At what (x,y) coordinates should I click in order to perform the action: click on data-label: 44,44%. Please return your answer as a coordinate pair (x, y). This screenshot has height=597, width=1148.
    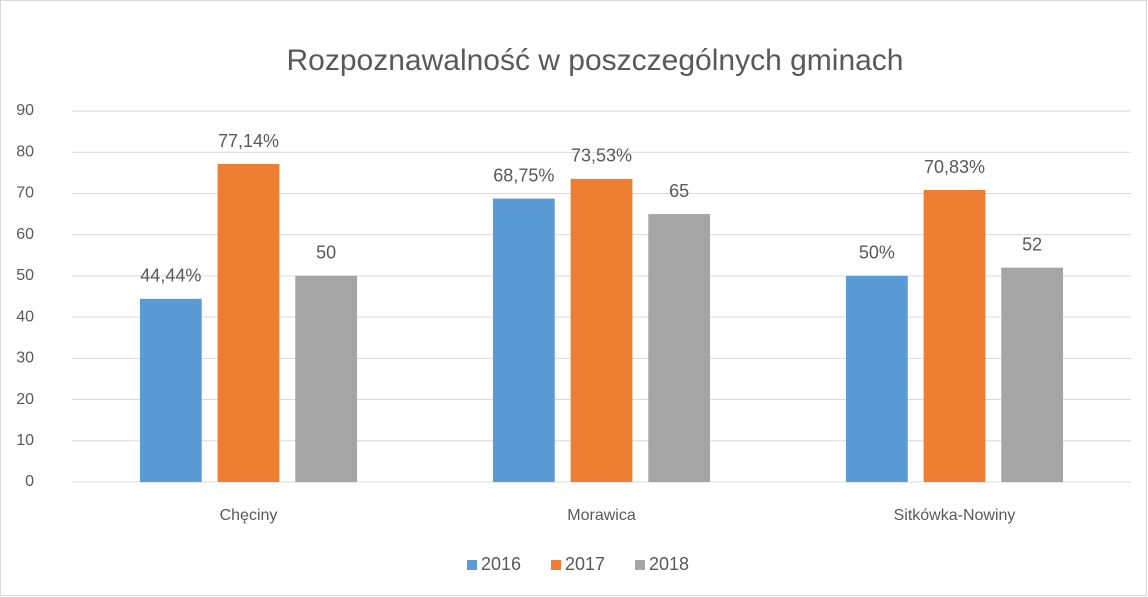
    Looking at the image, I should click on (170, 276).